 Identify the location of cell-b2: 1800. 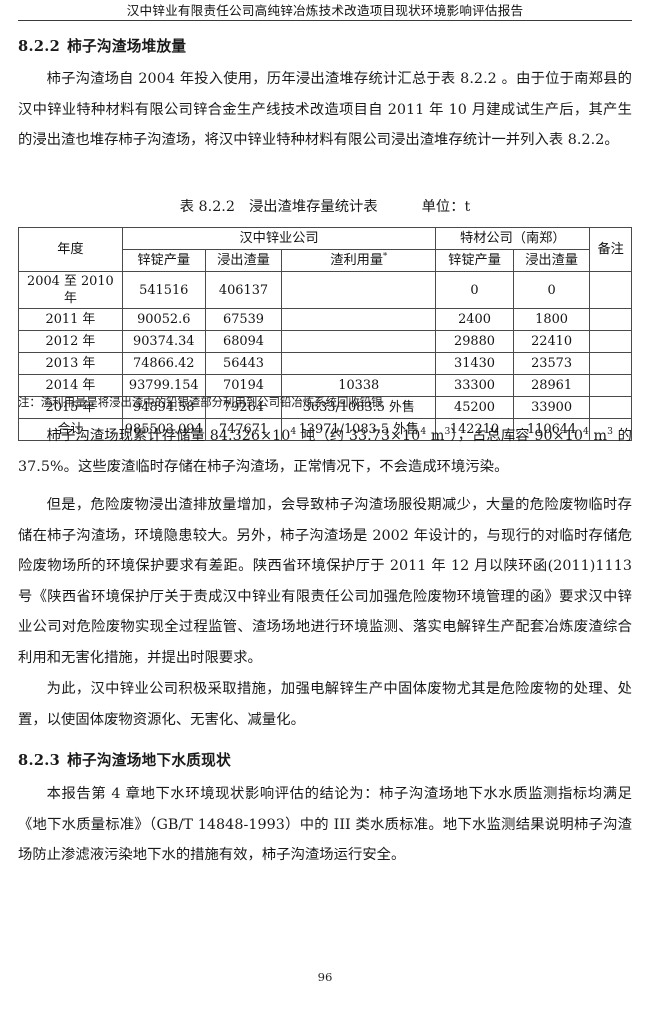
(551, 319).